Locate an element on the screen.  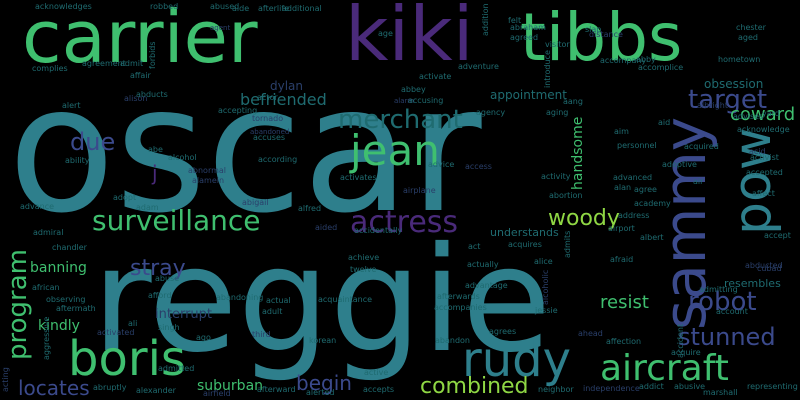
word-alarm: alarm is located at coordinates (404, 101).